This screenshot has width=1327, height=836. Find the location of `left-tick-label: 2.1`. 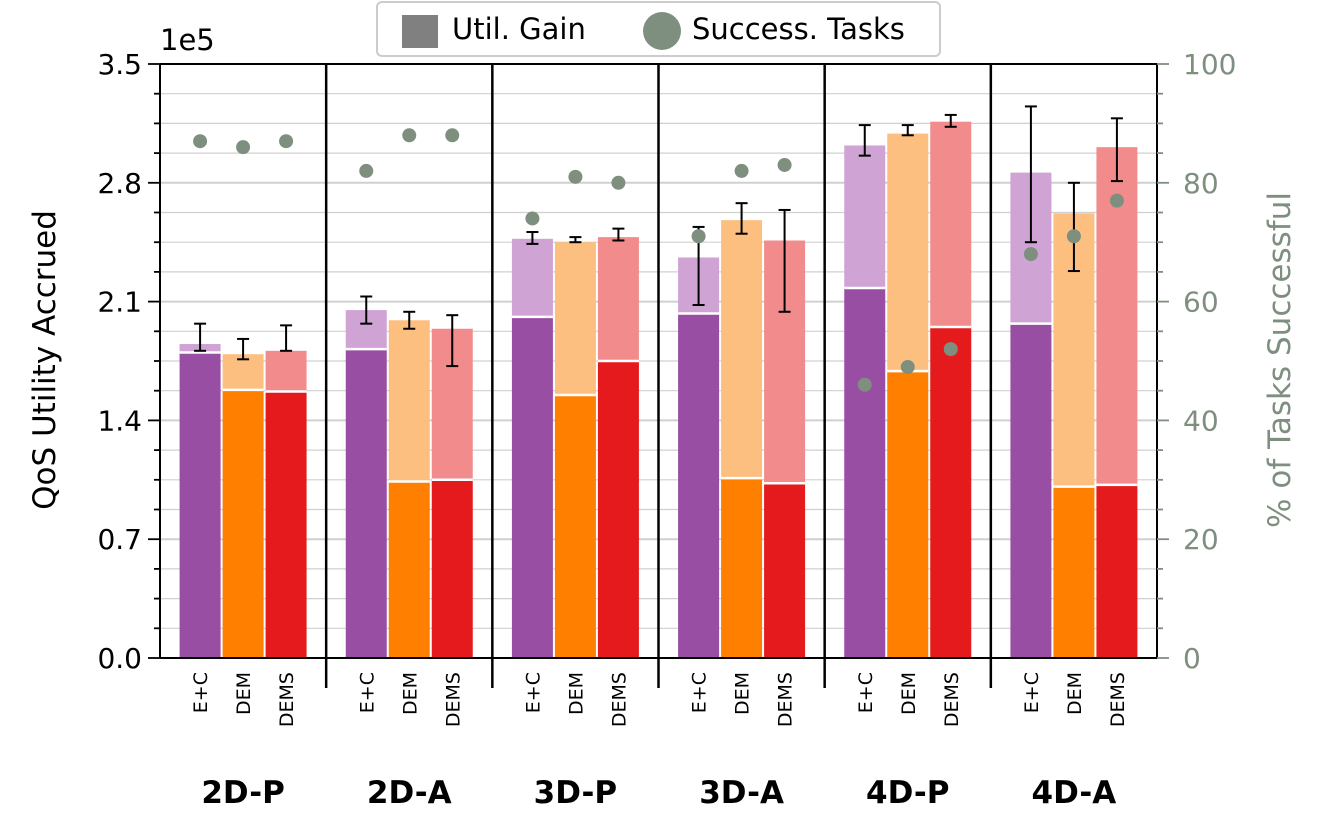

left-tick-label: 2.1 is located at coordinates (119, 302).